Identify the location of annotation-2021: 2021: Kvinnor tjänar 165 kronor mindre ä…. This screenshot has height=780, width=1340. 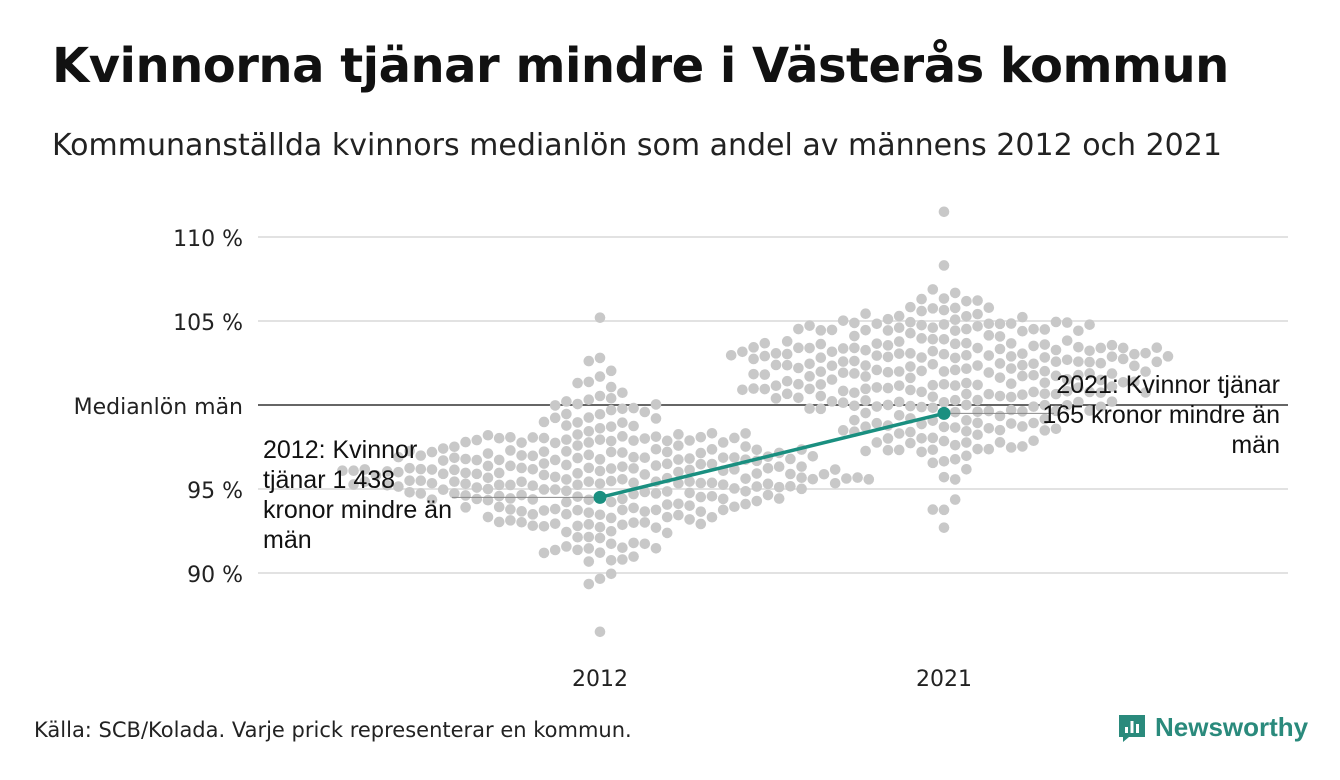
(1161, 415).